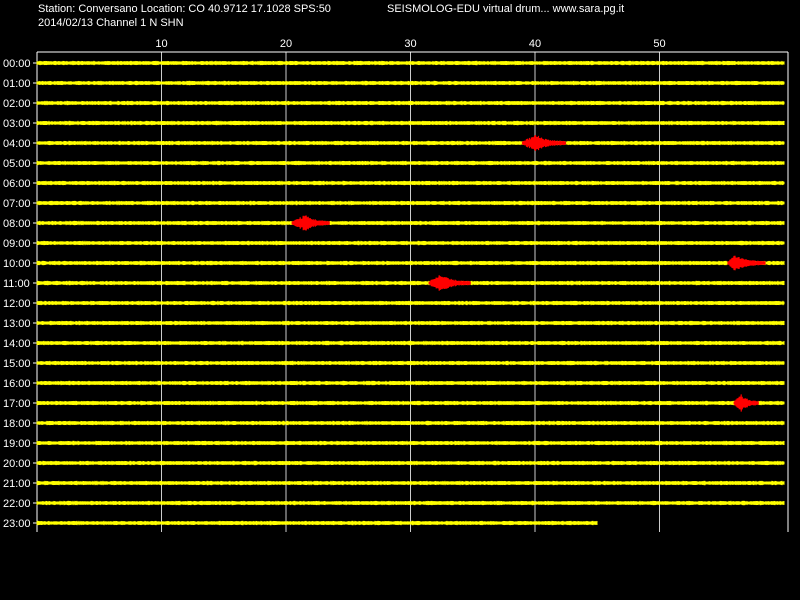 Image resolution: width=800 pixels, height=600 pixels. I want to click on hour-label: 10:00, so click(17, 264).